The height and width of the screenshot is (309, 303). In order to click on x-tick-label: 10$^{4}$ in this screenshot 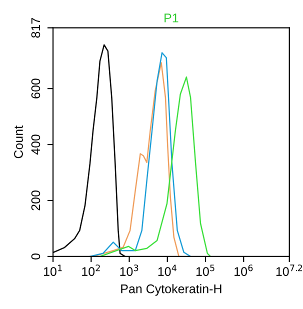, I will do `click(167, 270)`.